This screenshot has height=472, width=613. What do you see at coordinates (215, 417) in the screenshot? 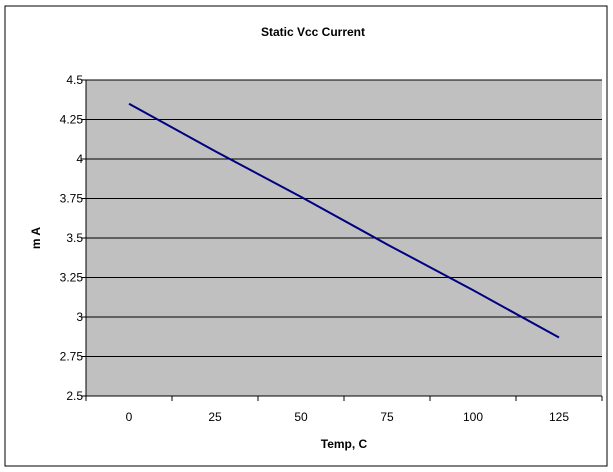
I see `x-tick-label: 25` at bounding box center [215, 417].